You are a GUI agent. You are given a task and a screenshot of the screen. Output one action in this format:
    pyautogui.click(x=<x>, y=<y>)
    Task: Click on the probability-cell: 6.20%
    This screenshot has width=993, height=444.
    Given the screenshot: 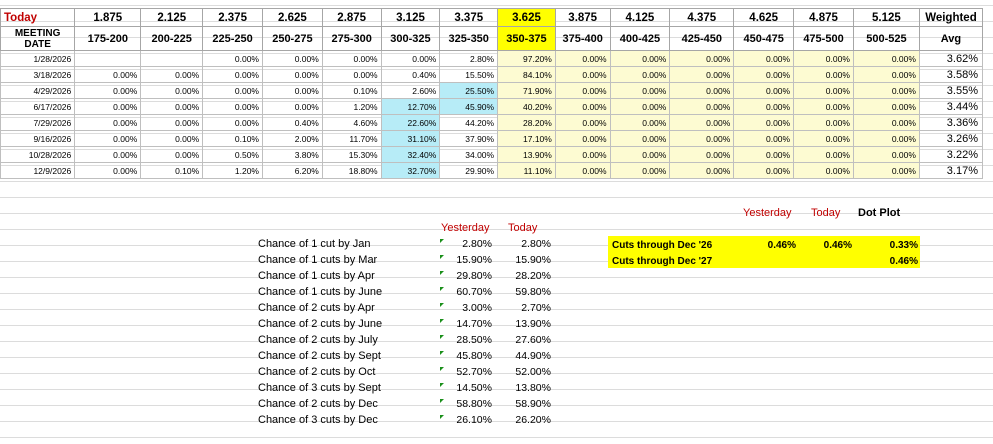 What is the action you would take?
    pyautogui.click(x=292, y=170)
    